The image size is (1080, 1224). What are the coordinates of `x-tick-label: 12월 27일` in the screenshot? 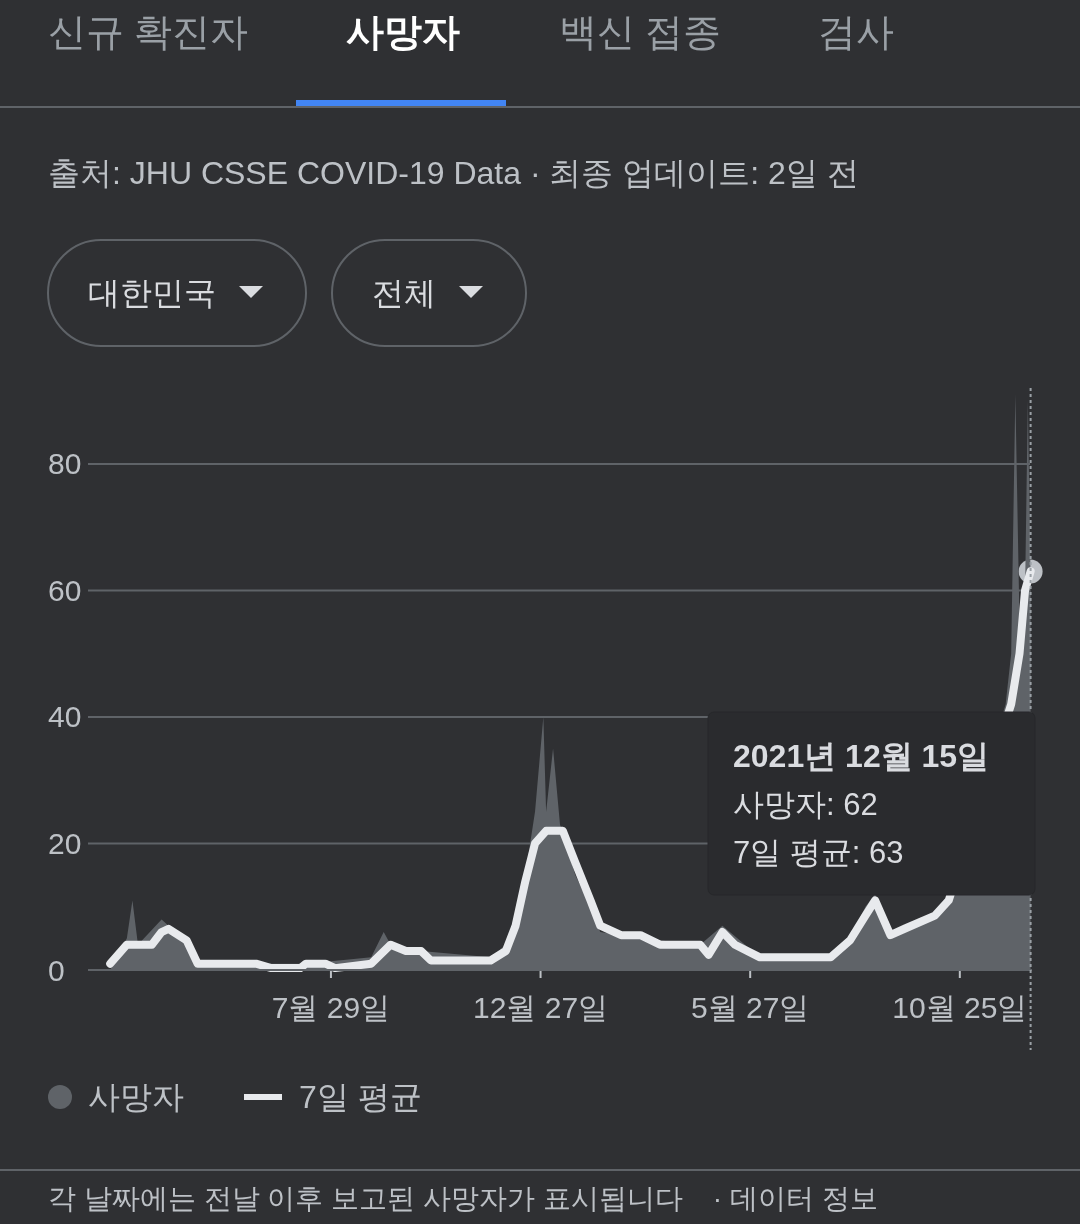 It's located at (541, 1007).